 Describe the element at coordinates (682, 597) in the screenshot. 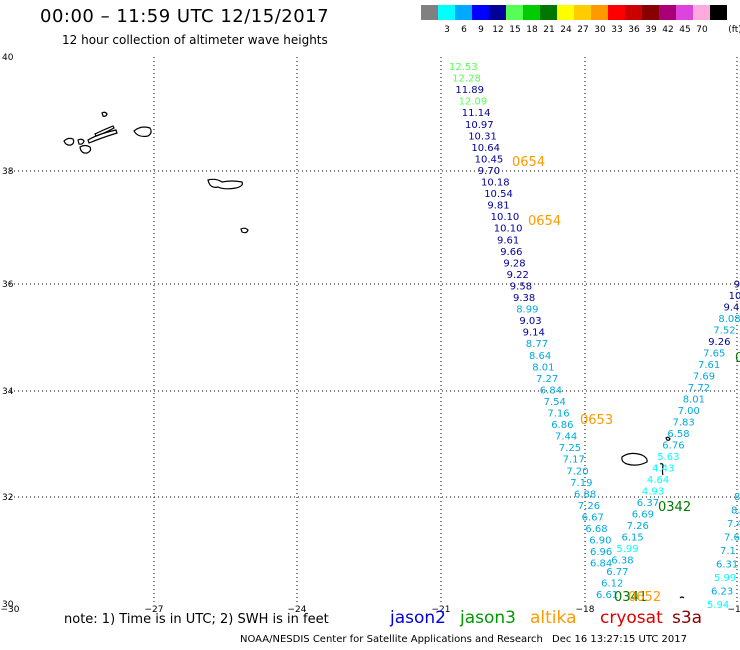

I see `island-selvagens` at that location.